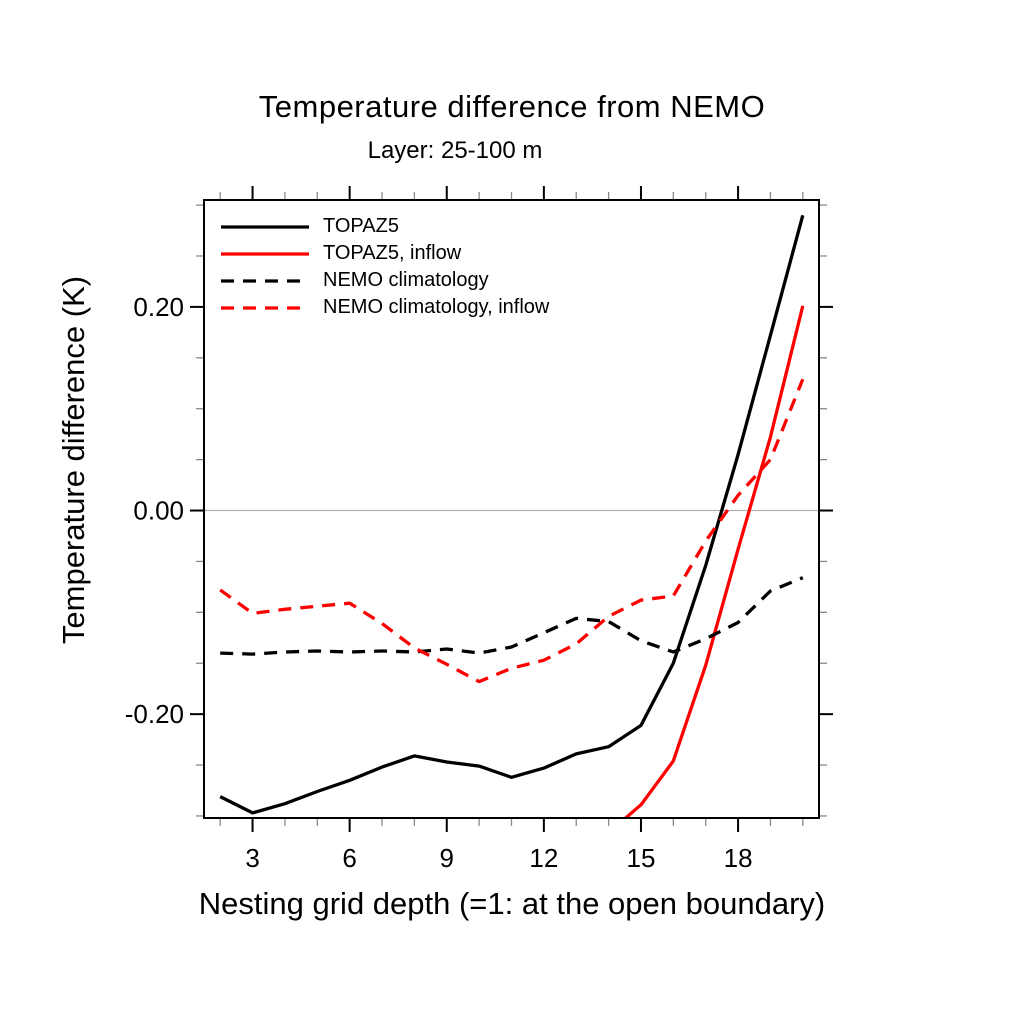  I want to click on x-tick-label: 6, so click(349, 858).